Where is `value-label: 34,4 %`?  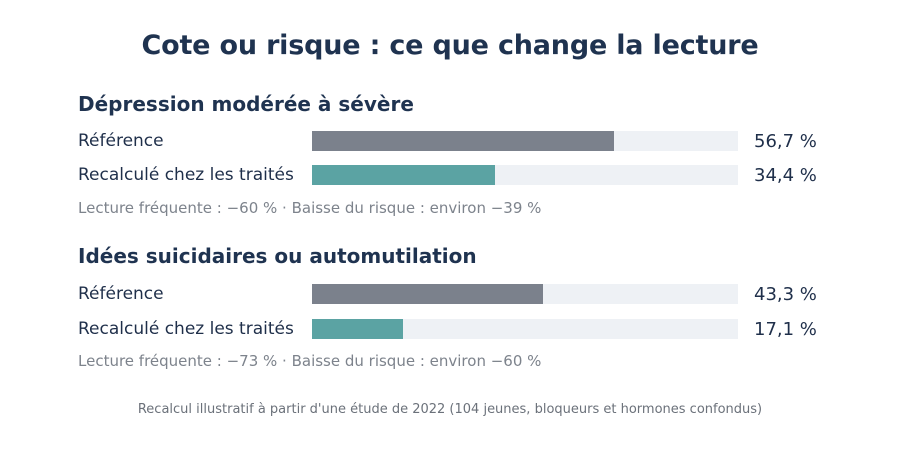
value-label: 34,4 % is located at coordinates (785, 175).